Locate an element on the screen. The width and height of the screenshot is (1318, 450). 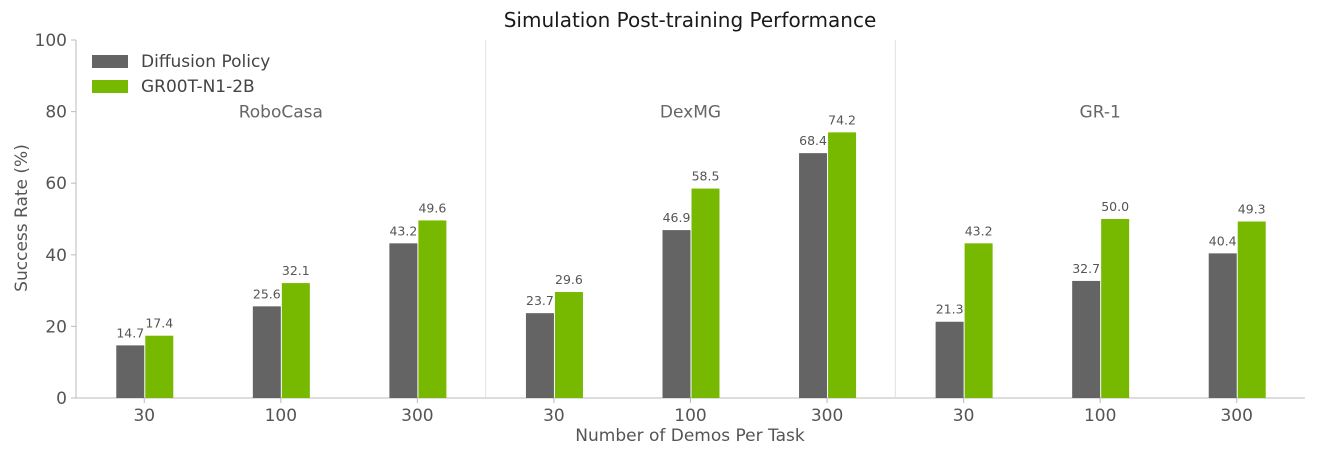
bar-value-label: 50.0 is located at coordinates (1115, 206).